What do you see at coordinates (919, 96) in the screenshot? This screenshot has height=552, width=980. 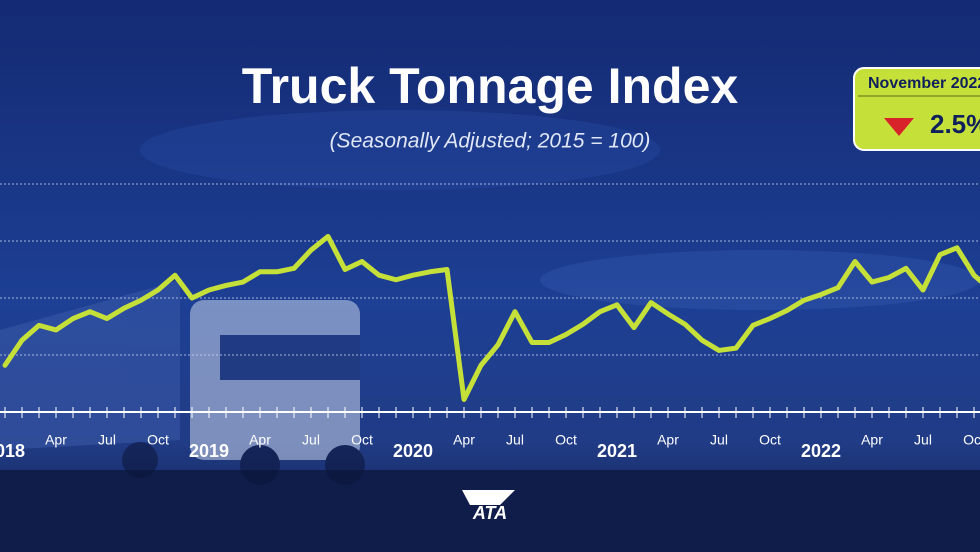 I see `badge-divider` at bounding box center [919, 96].